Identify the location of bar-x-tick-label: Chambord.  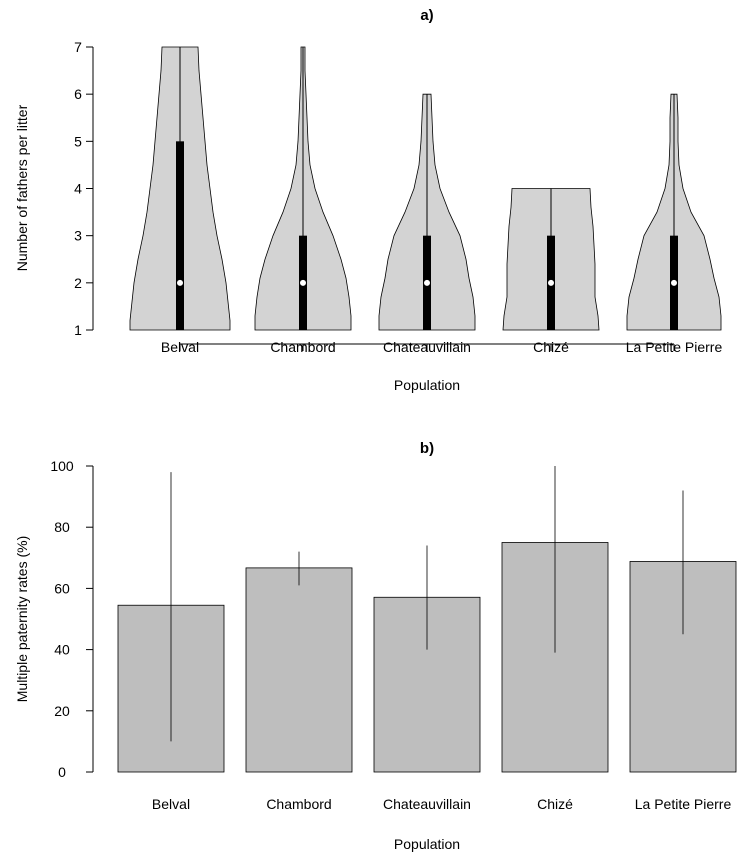
(298, 804).